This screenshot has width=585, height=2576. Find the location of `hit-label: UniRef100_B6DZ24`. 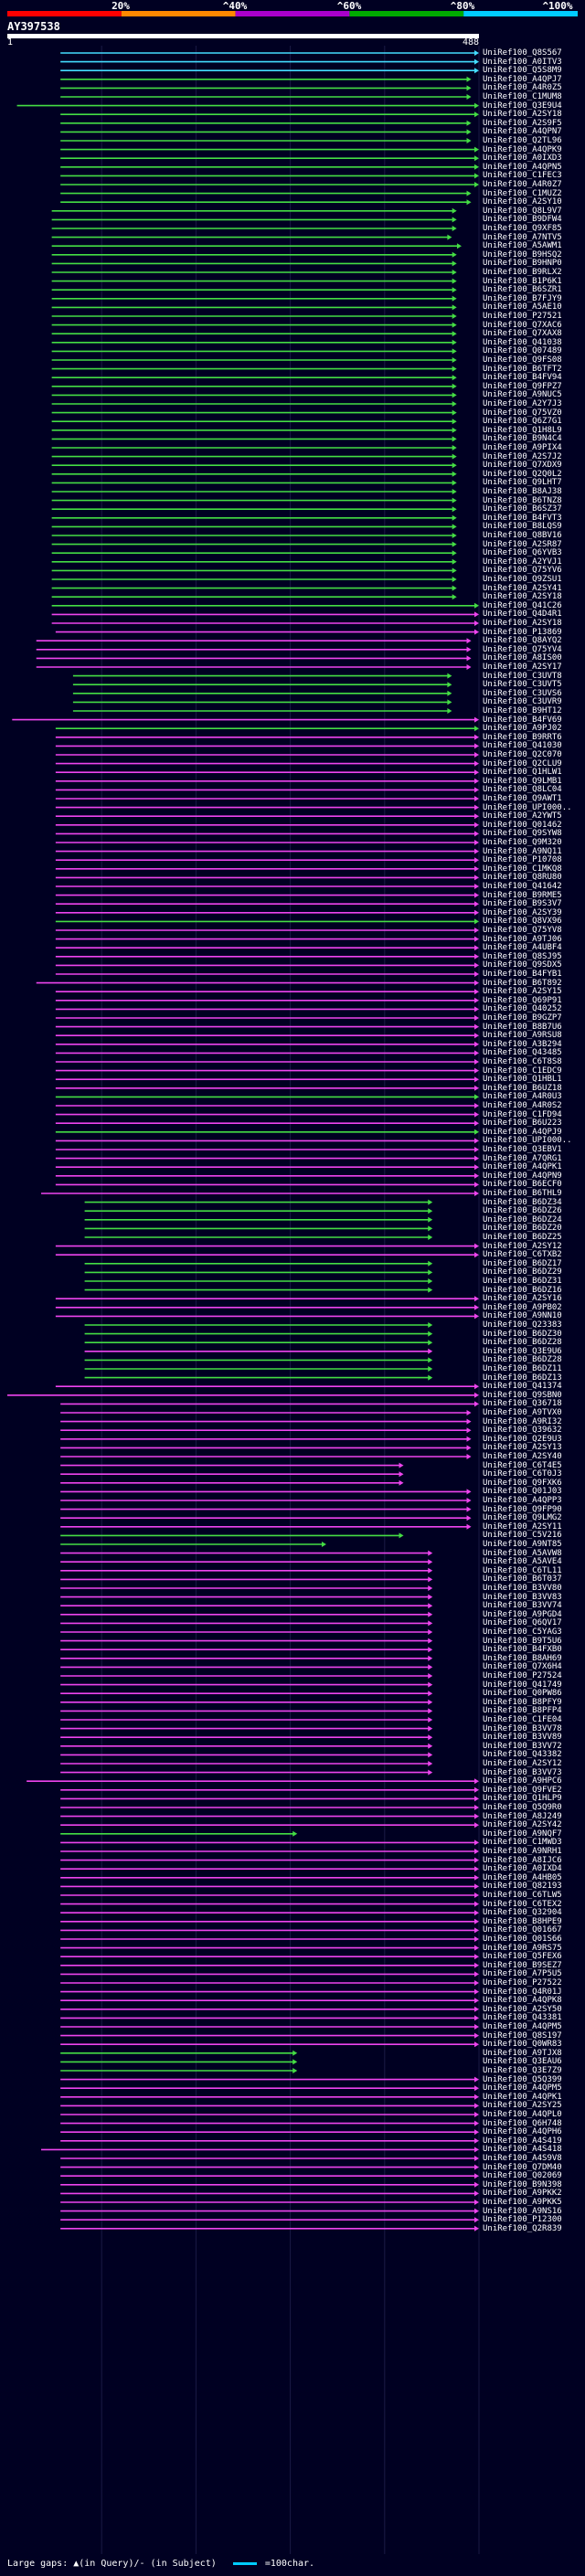

hit-label: UniRef100_B6DZ24 is located at coordinates (522, 1219).